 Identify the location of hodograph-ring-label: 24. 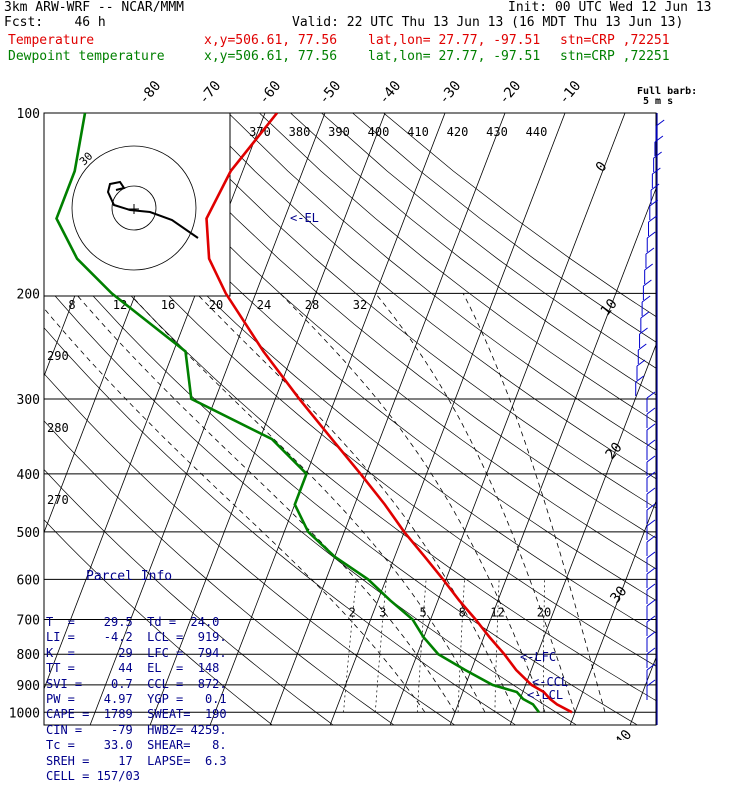
(264, 305).